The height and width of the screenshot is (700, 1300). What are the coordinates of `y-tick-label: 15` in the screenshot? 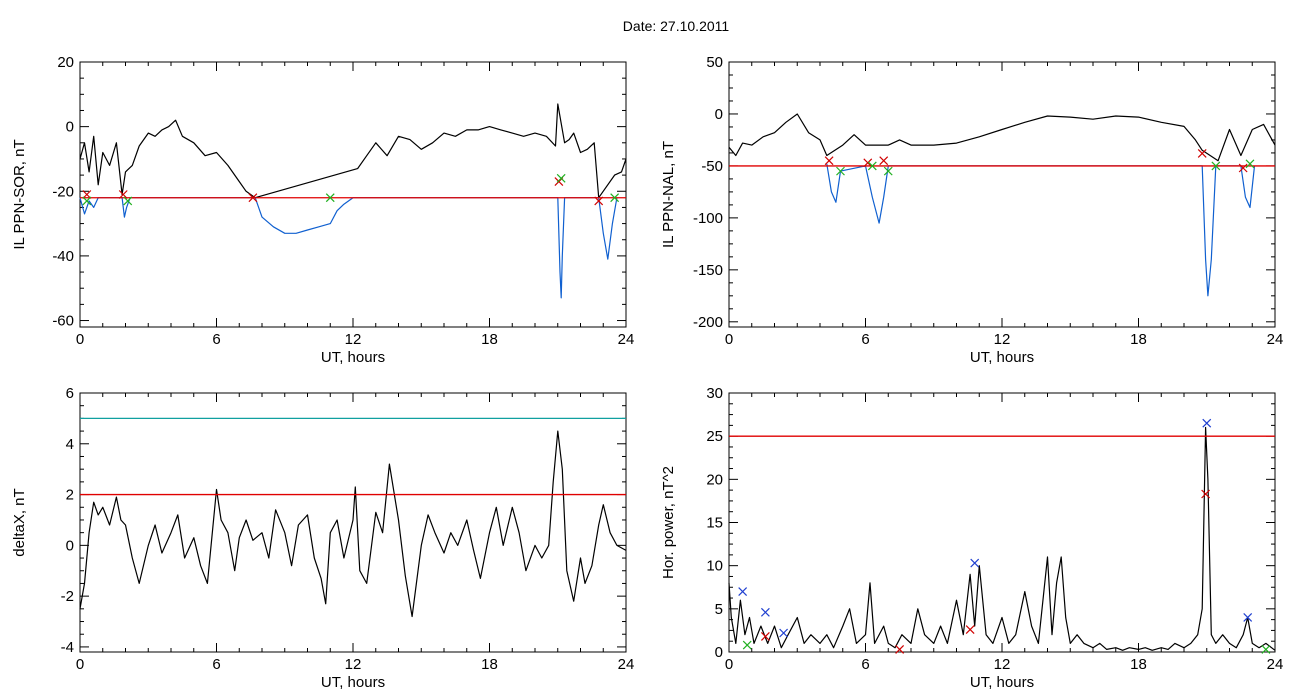 It's located at (714, 523).